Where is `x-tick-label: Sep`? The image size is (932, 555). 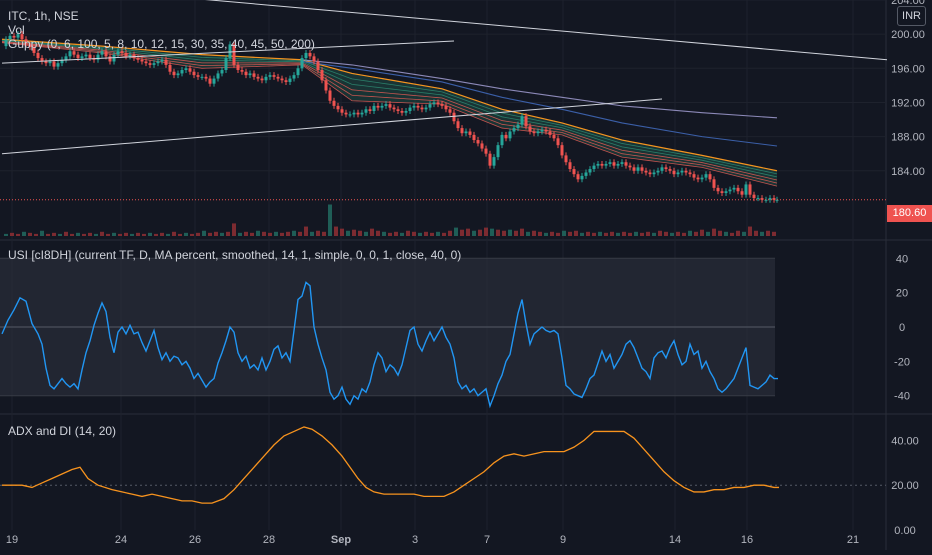 x-tick-label: Sep is located at coordinates (341, 540).